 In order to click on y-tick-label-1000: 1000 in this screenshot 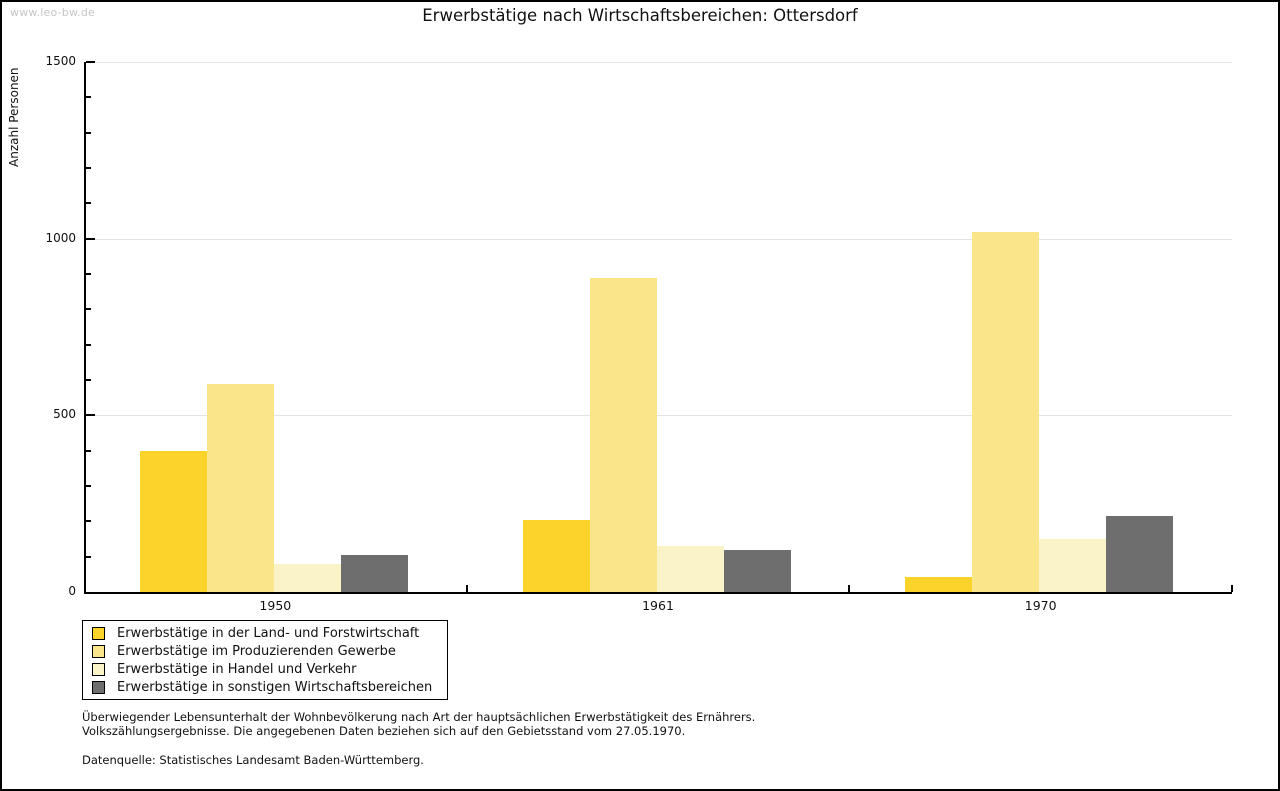, I will do `click(60, 237)`.